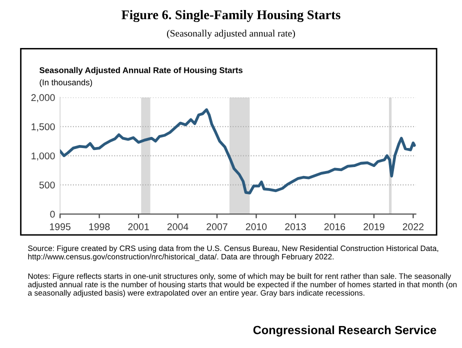  I want to click on chart-title: Figure 6. Single-Family Housing Starts, so click(231, 16).